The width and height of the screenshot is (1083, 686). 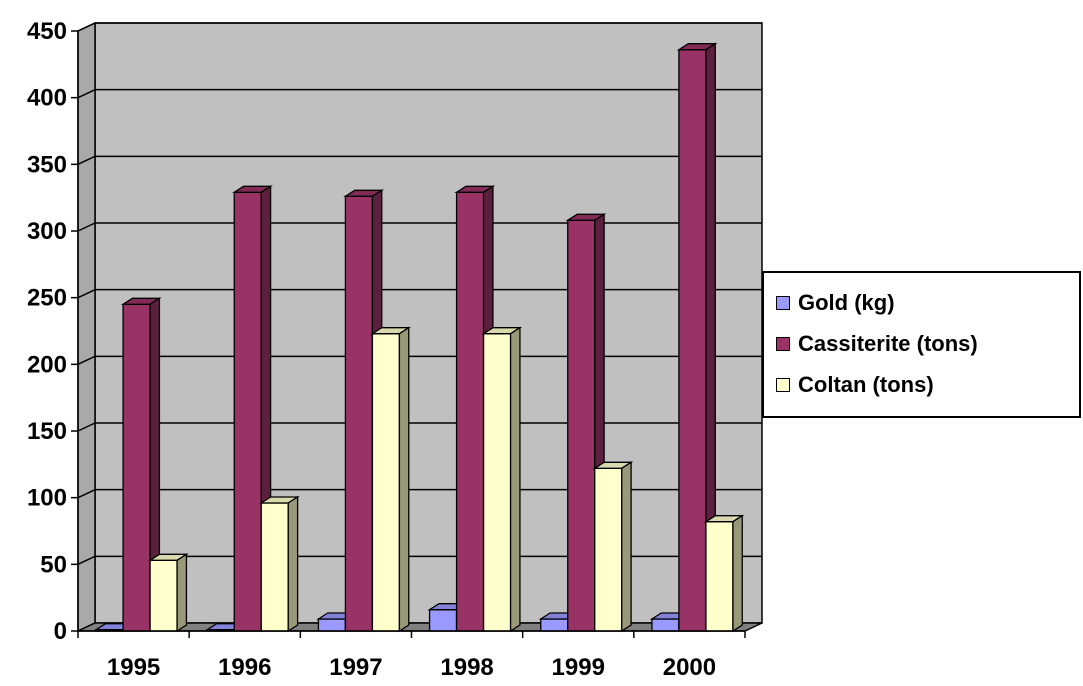 What do you see at coordinates (47, 364) in the screenshot?
I see `y-tick-label: 200` at bounding box center [47, 364].